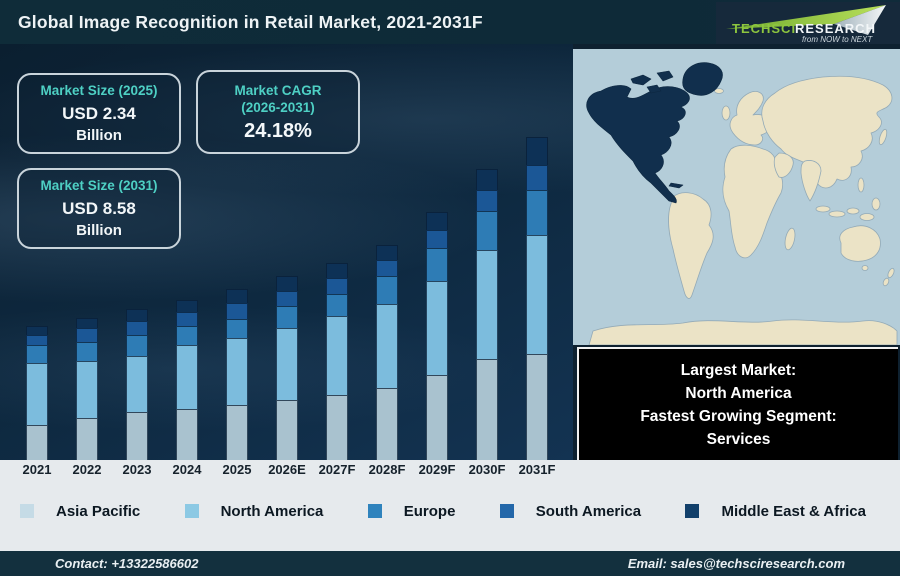 The image size is (900, 576). I want to click on legend-item-europe: Europe, so click(411, 511).